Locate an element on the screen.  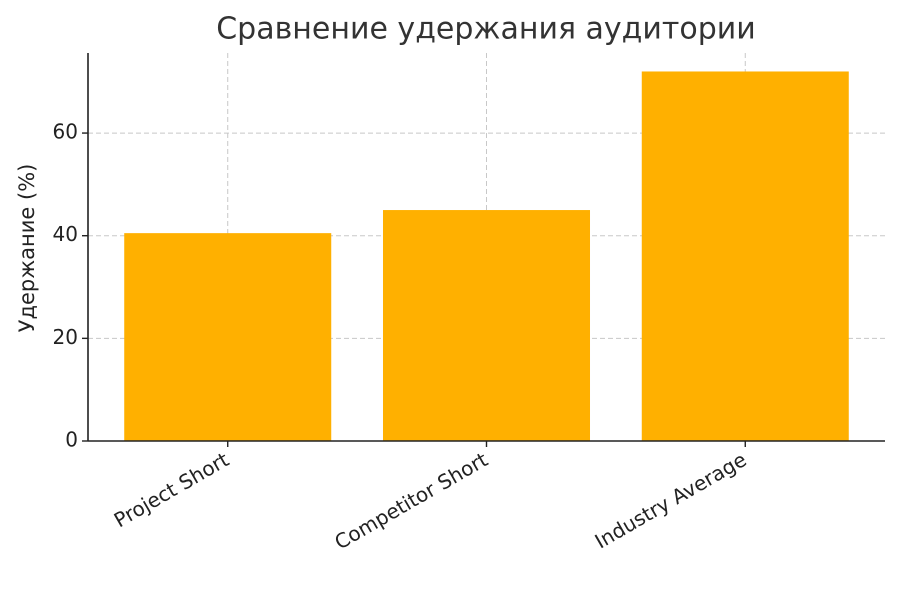
y-tick-label: 40 is located at coordinates (65, 234).